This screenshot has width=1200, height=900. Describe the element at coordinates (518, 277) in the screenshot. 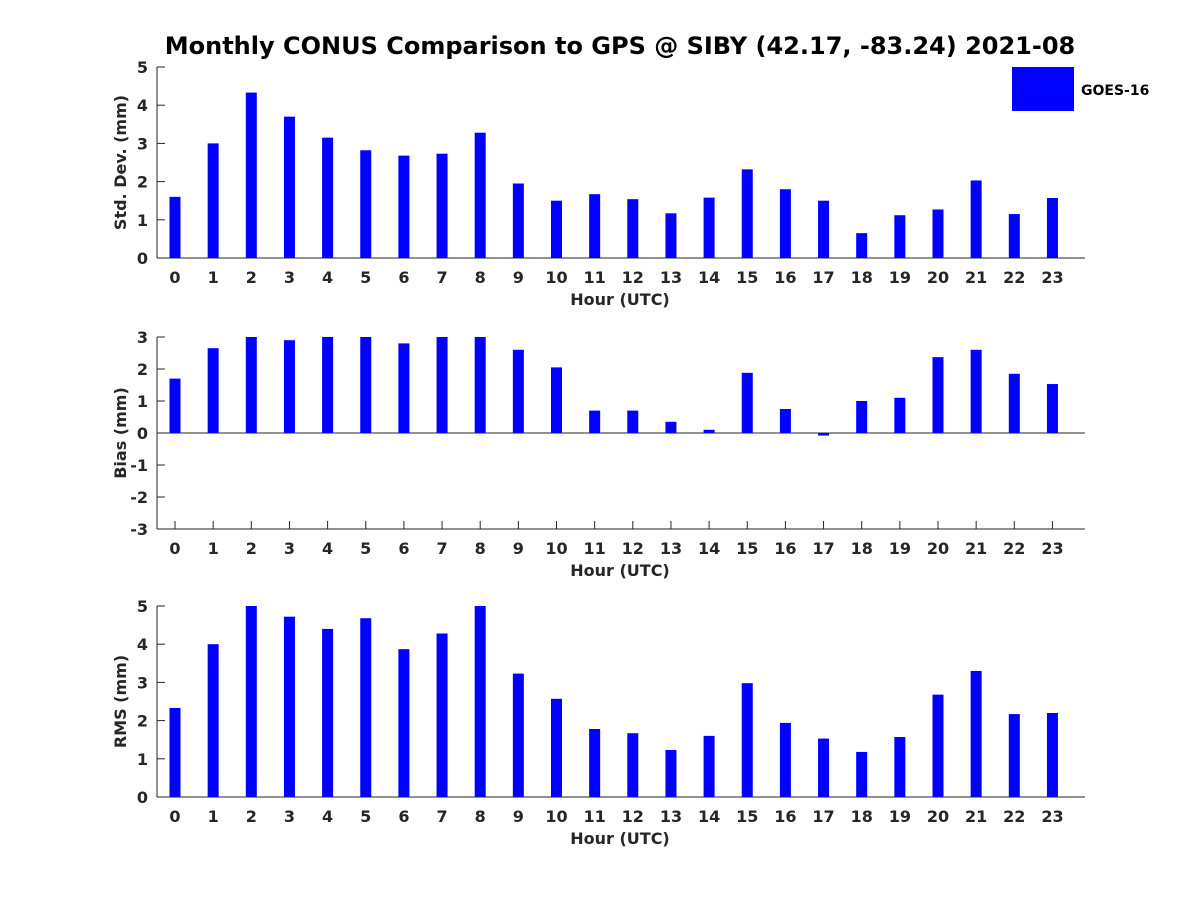

I see `x-tick-label: 9` at that location.